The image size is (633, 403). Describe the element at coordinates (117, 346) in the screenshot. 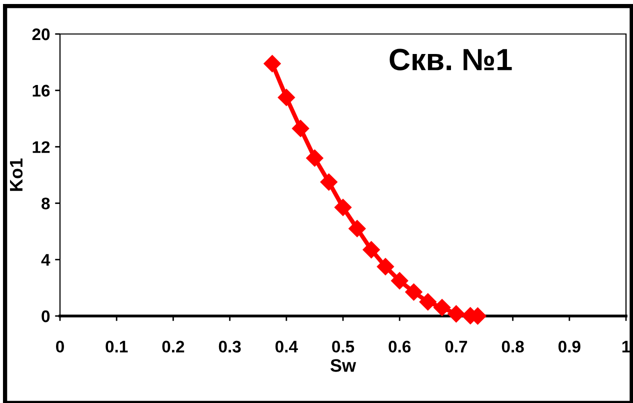

I see `x-tick-label: 0.1` at that location.